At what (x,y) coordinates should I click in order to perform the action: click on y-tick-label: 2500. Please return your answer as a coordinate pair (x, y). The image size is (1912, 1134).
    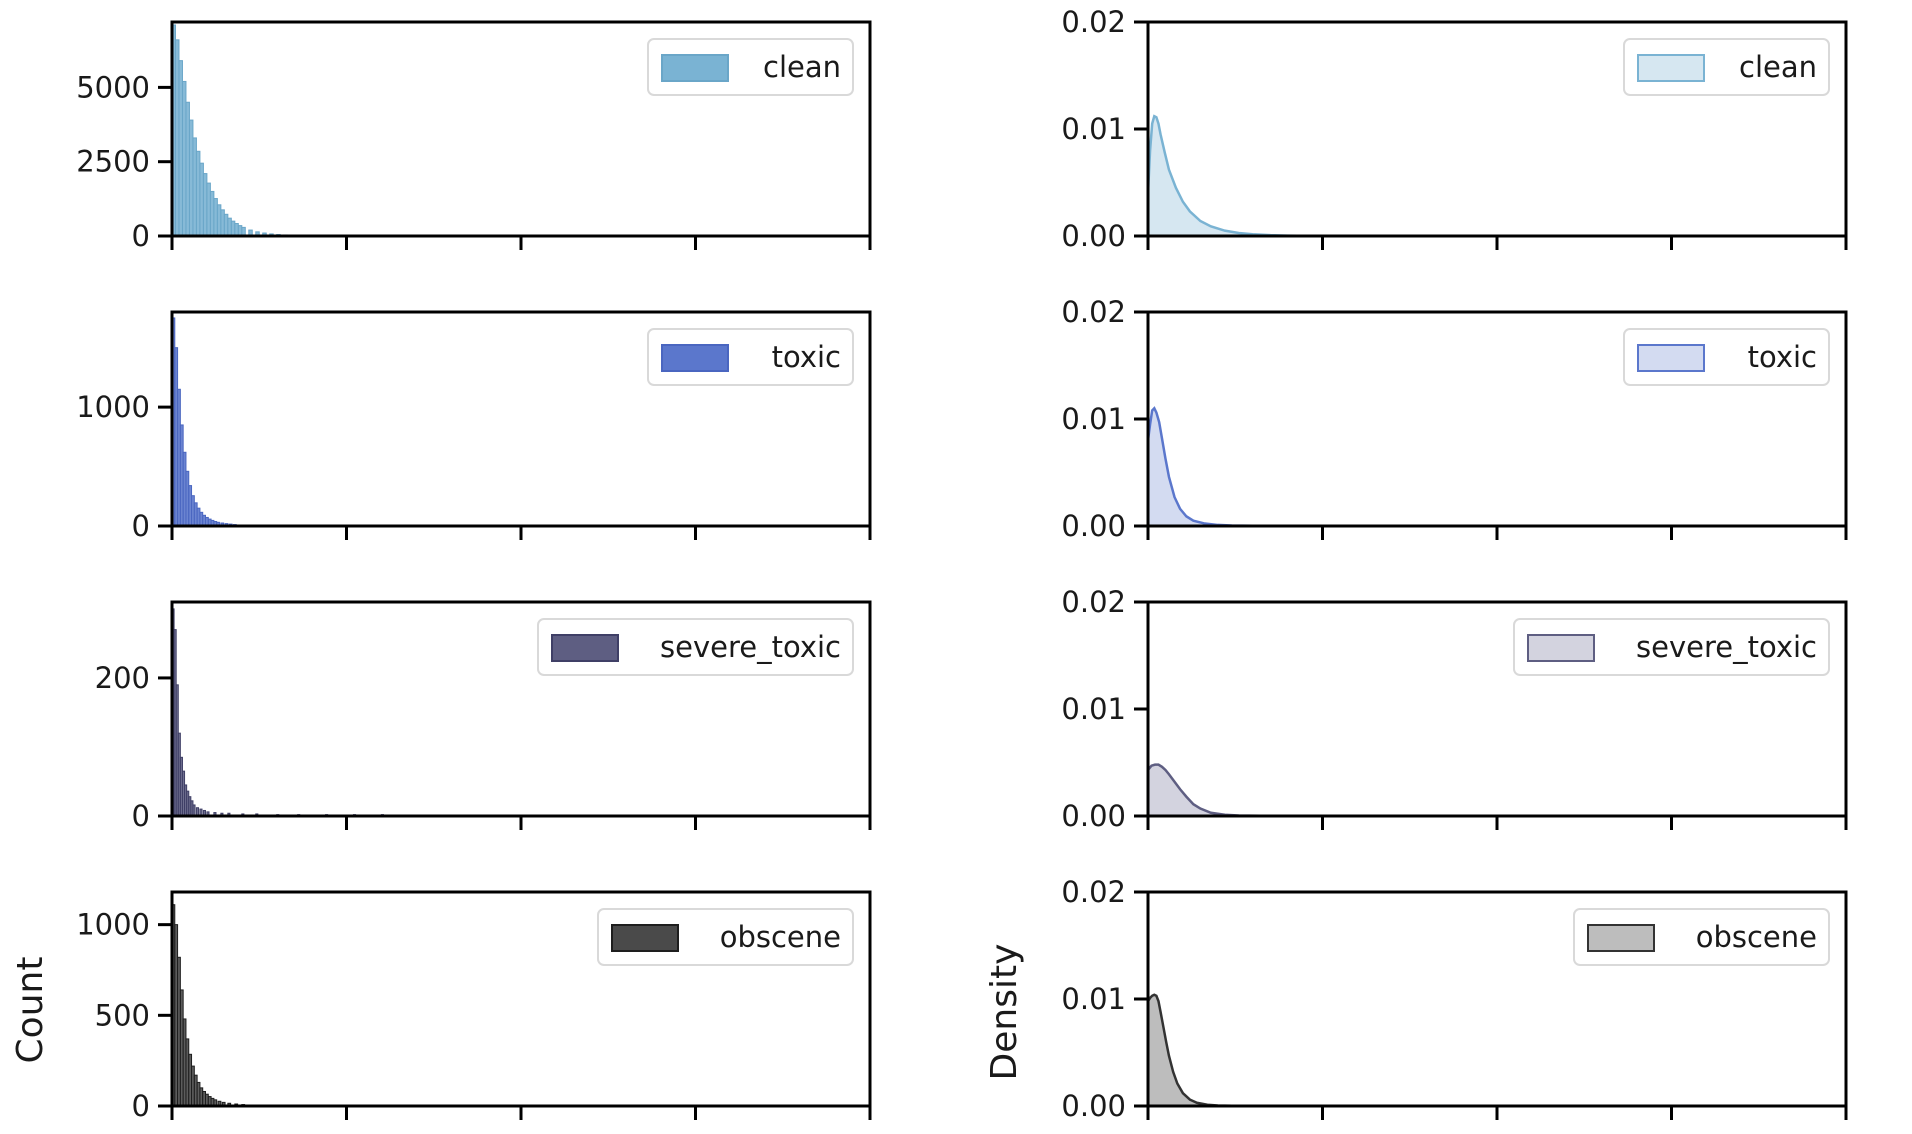
    Looking at the image, I should click on (113, 162).